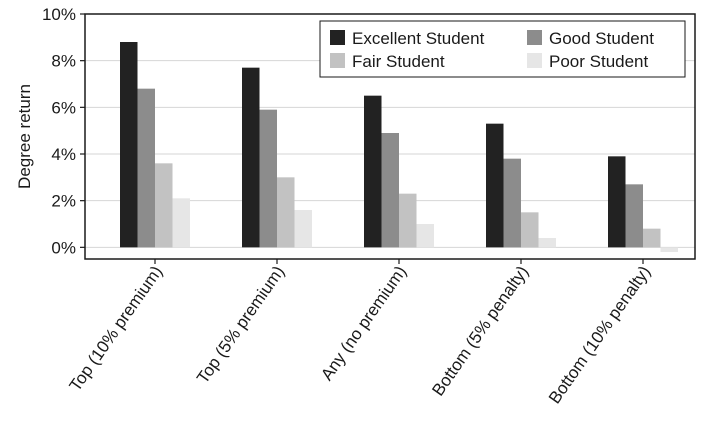 Image resolution: width=720 pixels, height=438 pixels. Describe the element at coordinates (63, 154) in the screenshot. I see `y-tick-label: 4%` at that location.